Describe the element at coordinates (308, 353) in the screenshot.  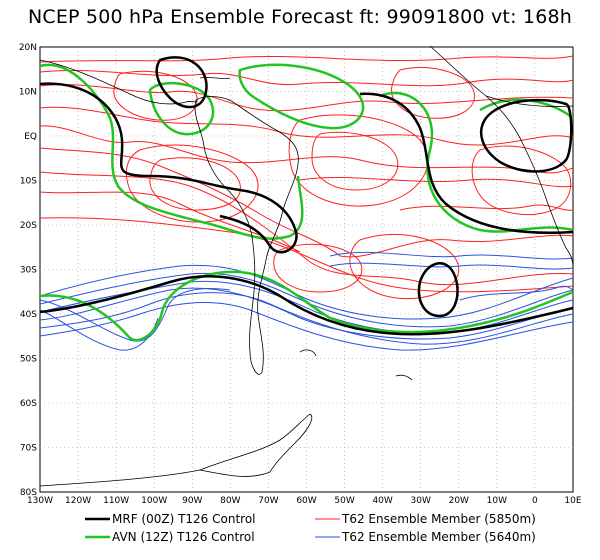
I see `coast-falklands` at that location.